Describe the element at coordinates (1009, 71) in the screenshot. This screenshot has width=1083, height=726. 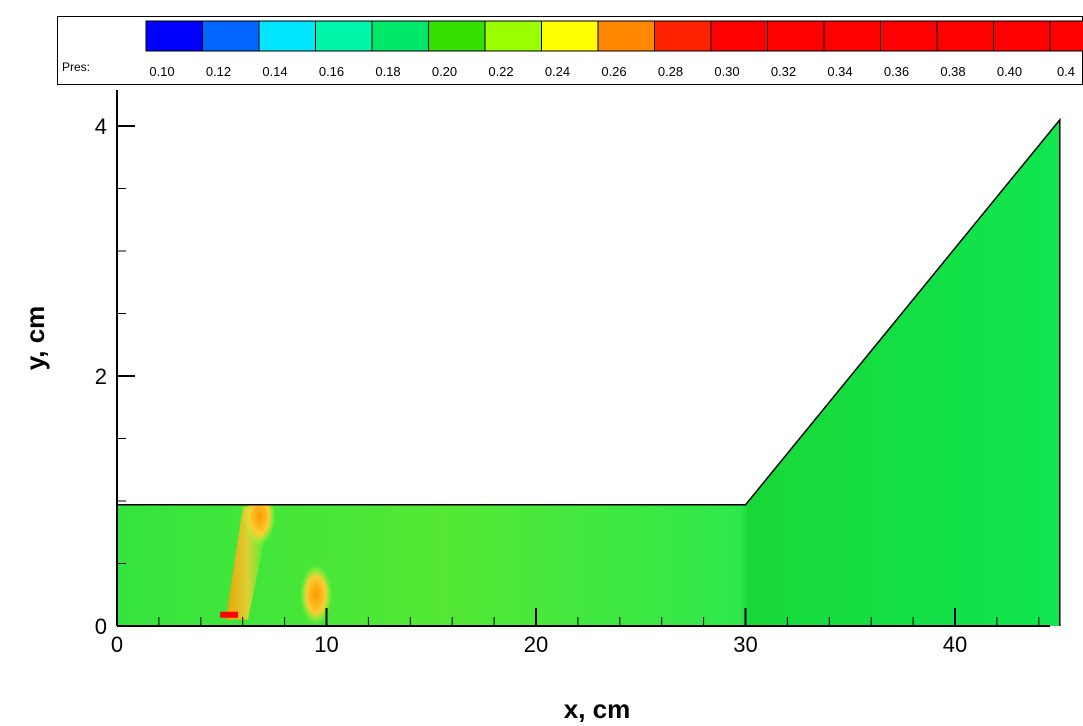
I see `legend-label: 0.40` at that location.